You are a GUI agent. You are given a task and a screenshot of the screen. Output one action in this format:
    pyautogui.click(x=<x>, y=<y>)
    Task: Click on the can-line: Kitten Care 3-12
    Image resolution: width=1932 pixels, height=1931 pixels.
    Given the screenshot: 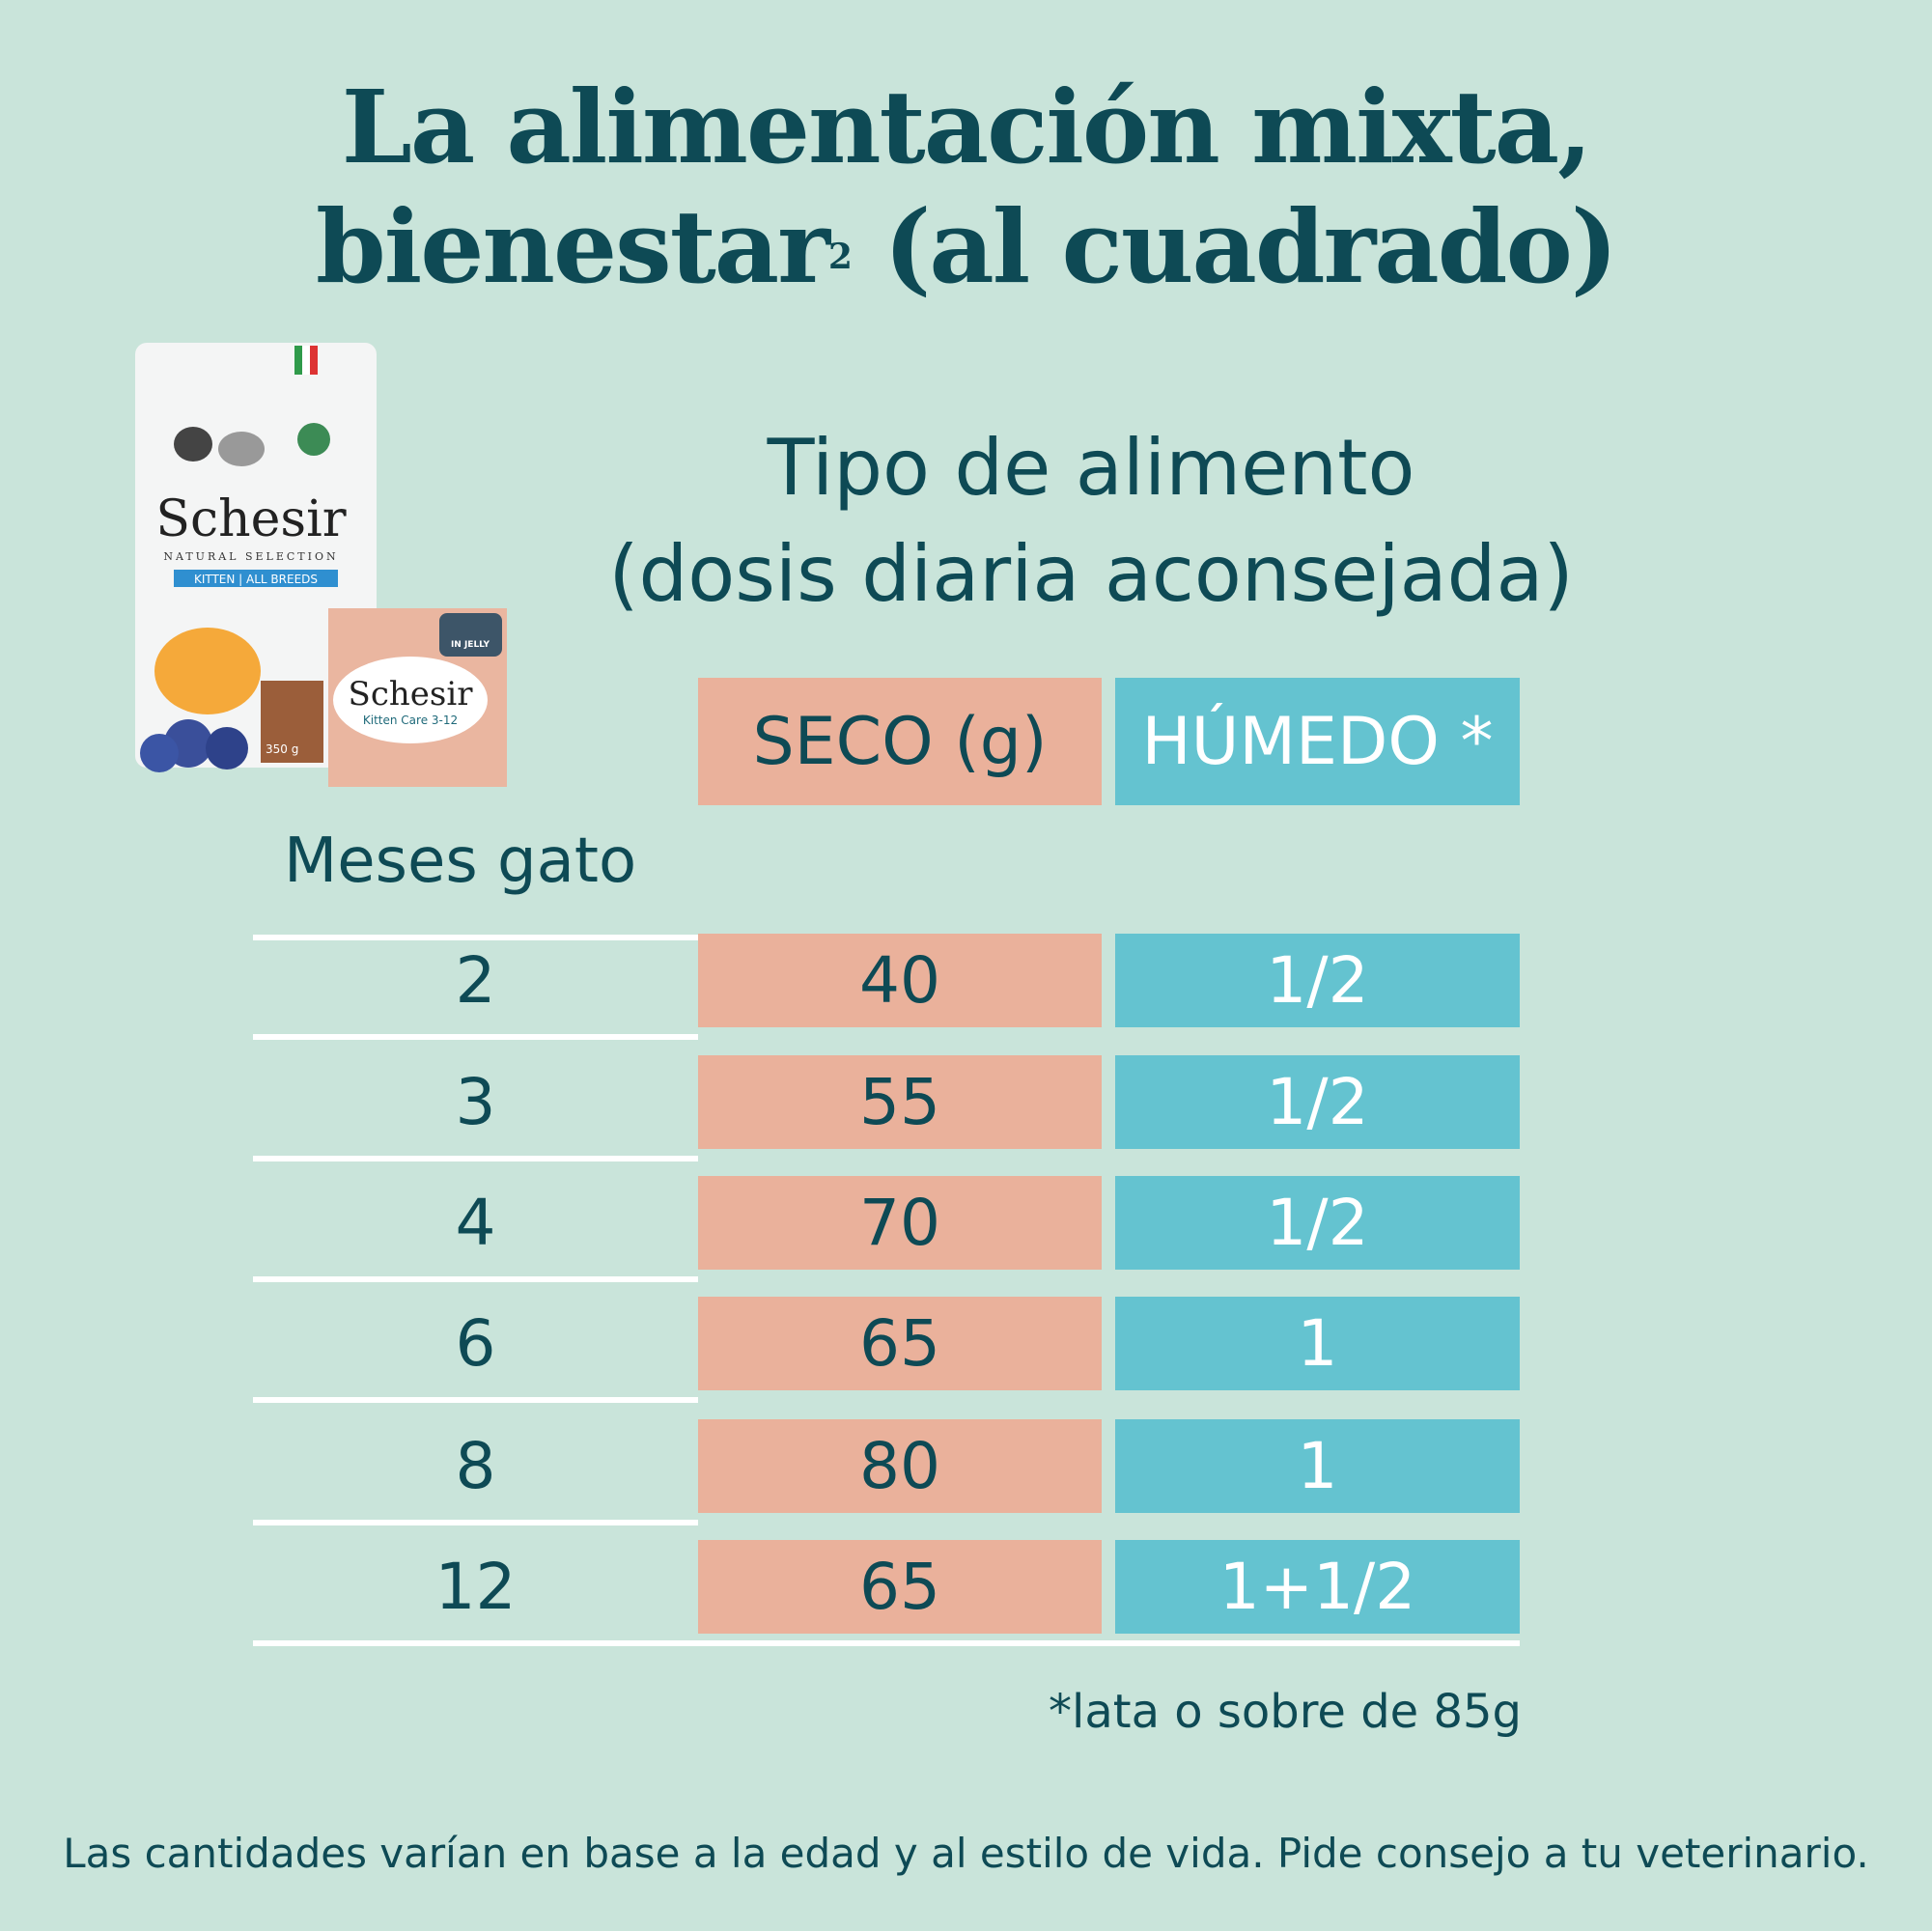 What is the action you would take?
    pyautogui.click(x=411, y=720)
    